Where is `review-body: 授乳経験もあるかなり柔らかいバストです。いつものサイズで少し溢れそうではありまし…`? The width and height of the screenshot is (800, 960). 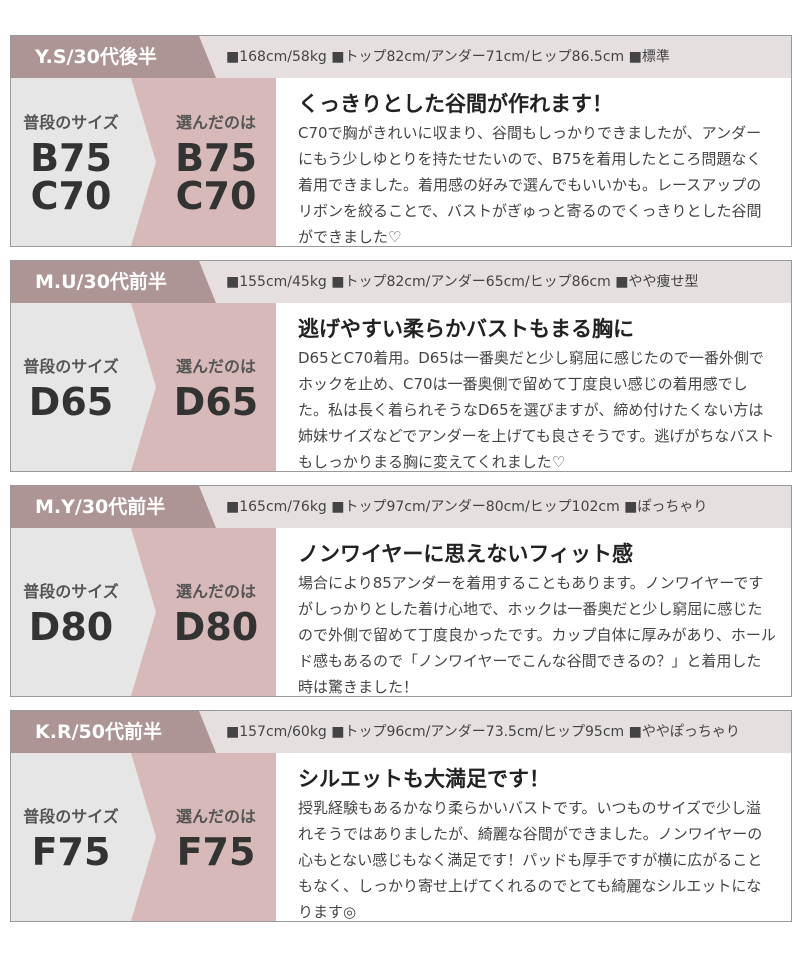
review-body: 授乳経験もあるかなり柔らかいバストです。いつものサイズで少し溢れそうではありまし… is located at coordinates (530, 860).